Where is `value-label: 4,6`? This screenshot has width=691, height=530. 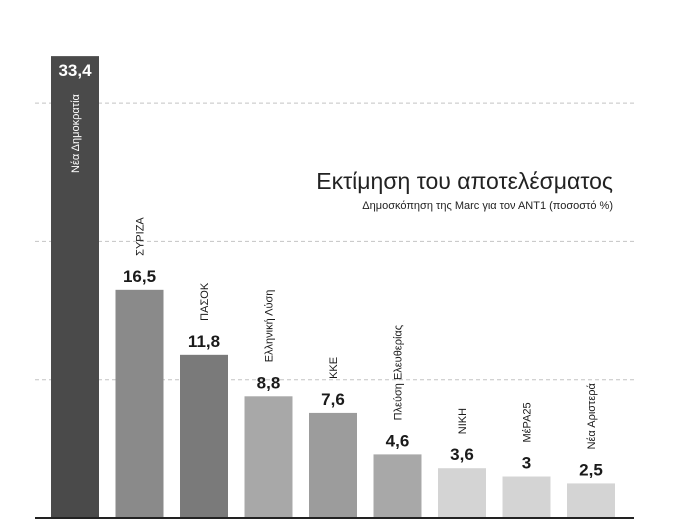
value-label: 4,6 is located at coordinates (398, 440).